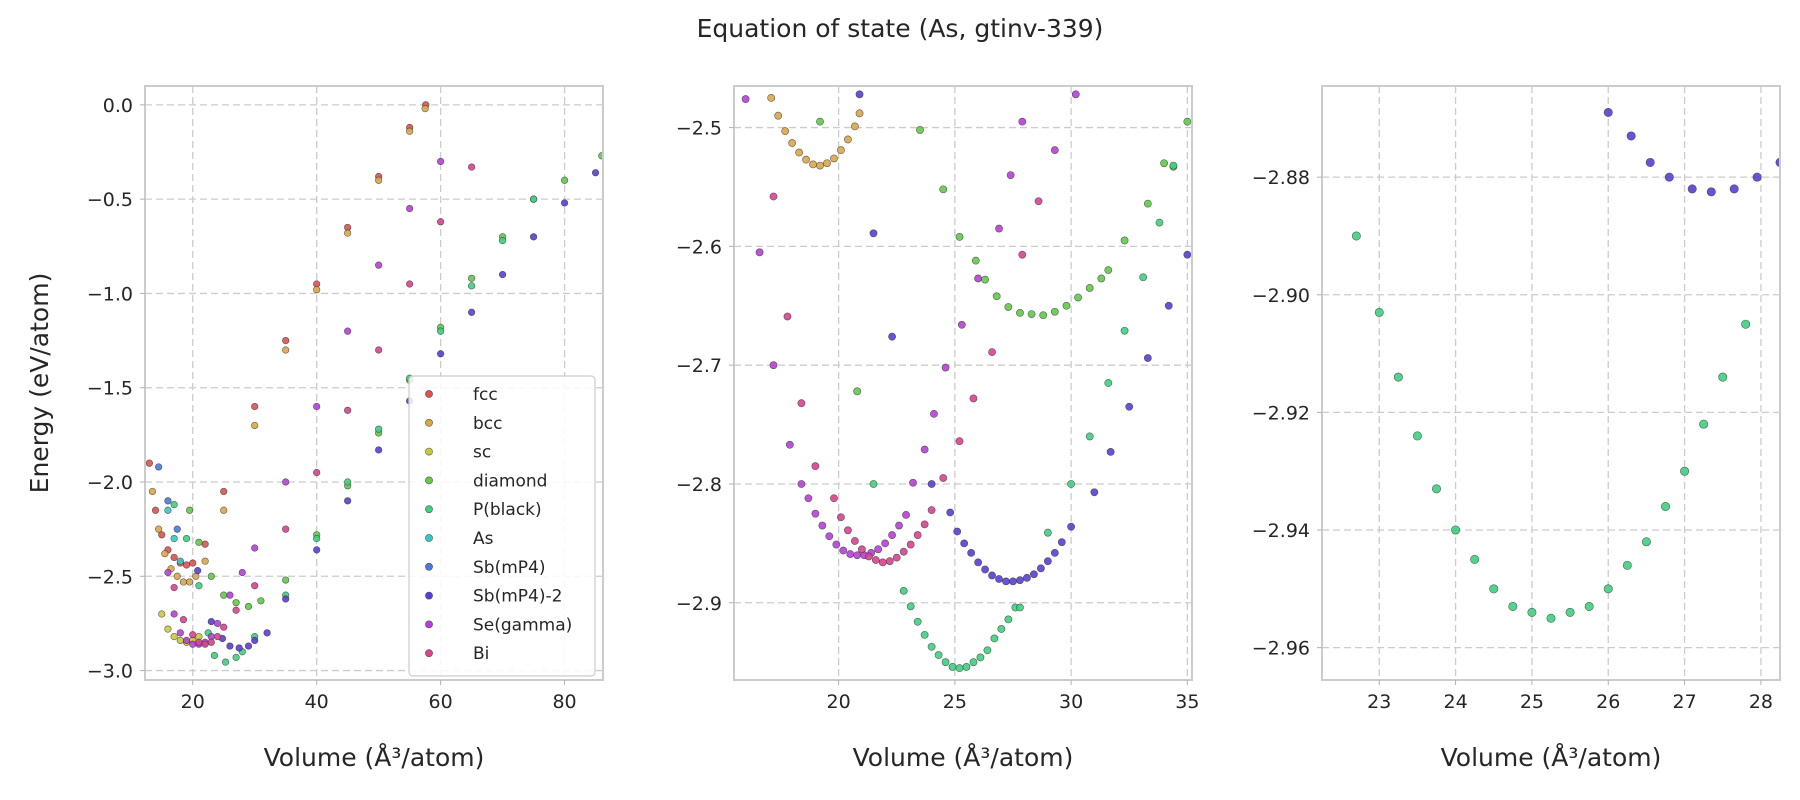  Describe the element at coordinates (493, 597) in the screenshot. I see `legend-item-Sb(mP4)-2: Sb(mP4)-2` at that location.